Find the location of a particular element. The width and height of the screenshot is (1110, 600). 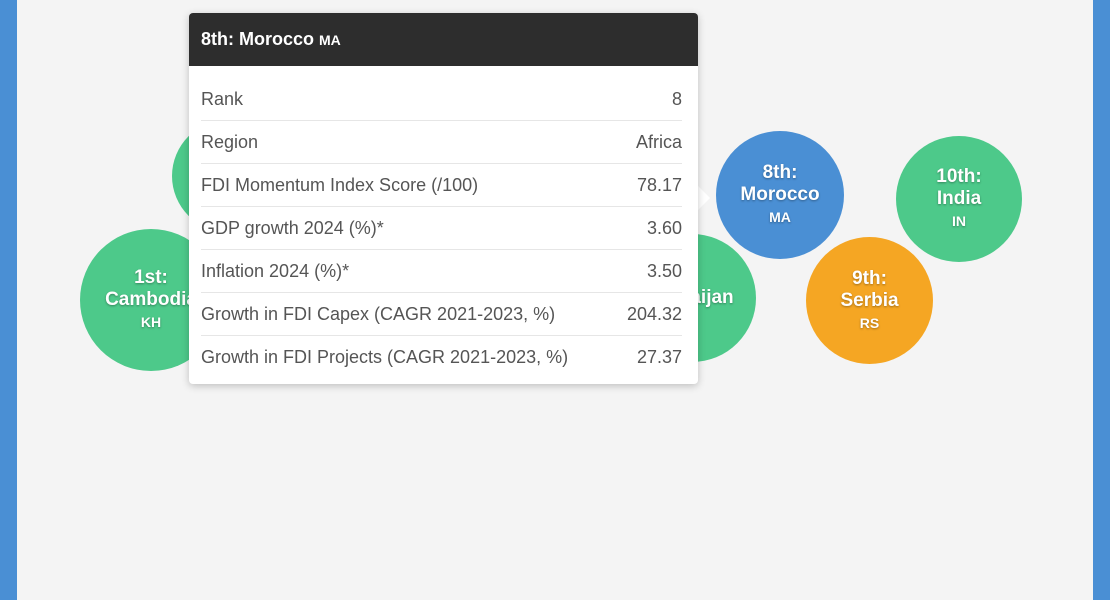

tooltip-row-label: GDP growth 2024 (%)* is located at coordinates (292, 227).